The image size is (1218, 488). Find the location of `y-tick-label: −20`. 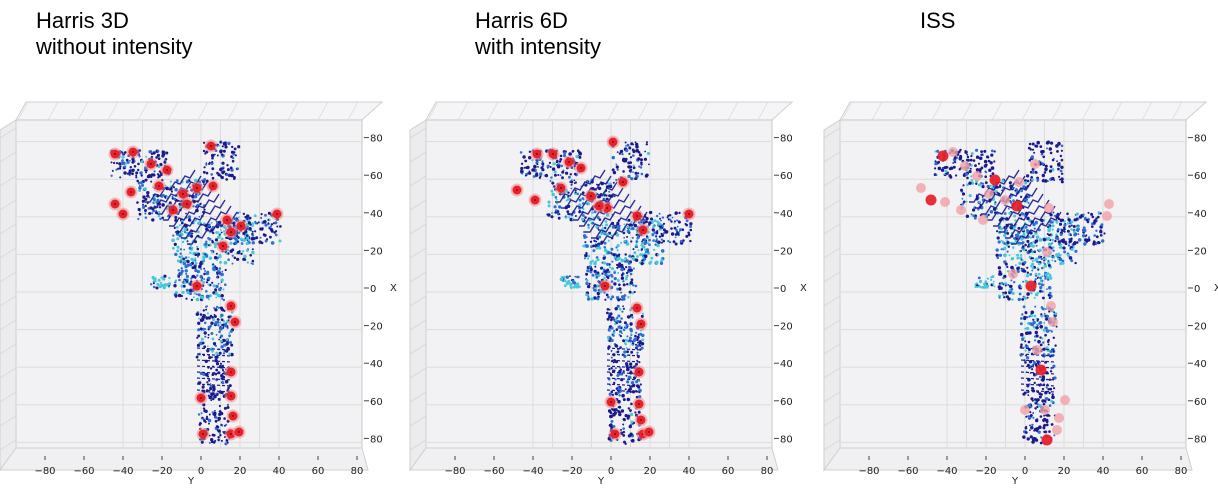

y-tick-label: −20 is located at coordinates (985, 471).